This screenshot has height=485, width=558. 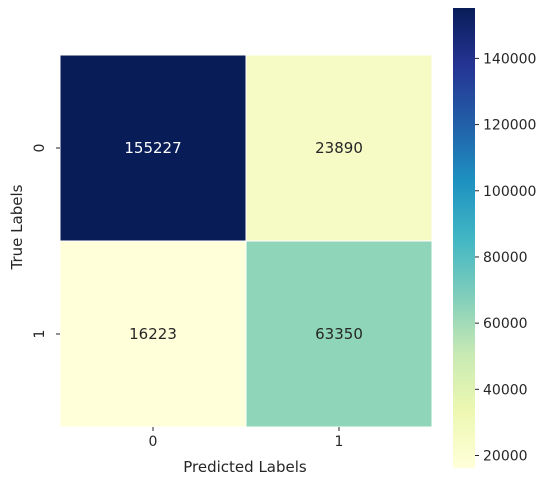 What do you see at coordinates (40, 148) in the screenshot?
I see `y-tick-label-0: 0` at bounding box center [40, 148].